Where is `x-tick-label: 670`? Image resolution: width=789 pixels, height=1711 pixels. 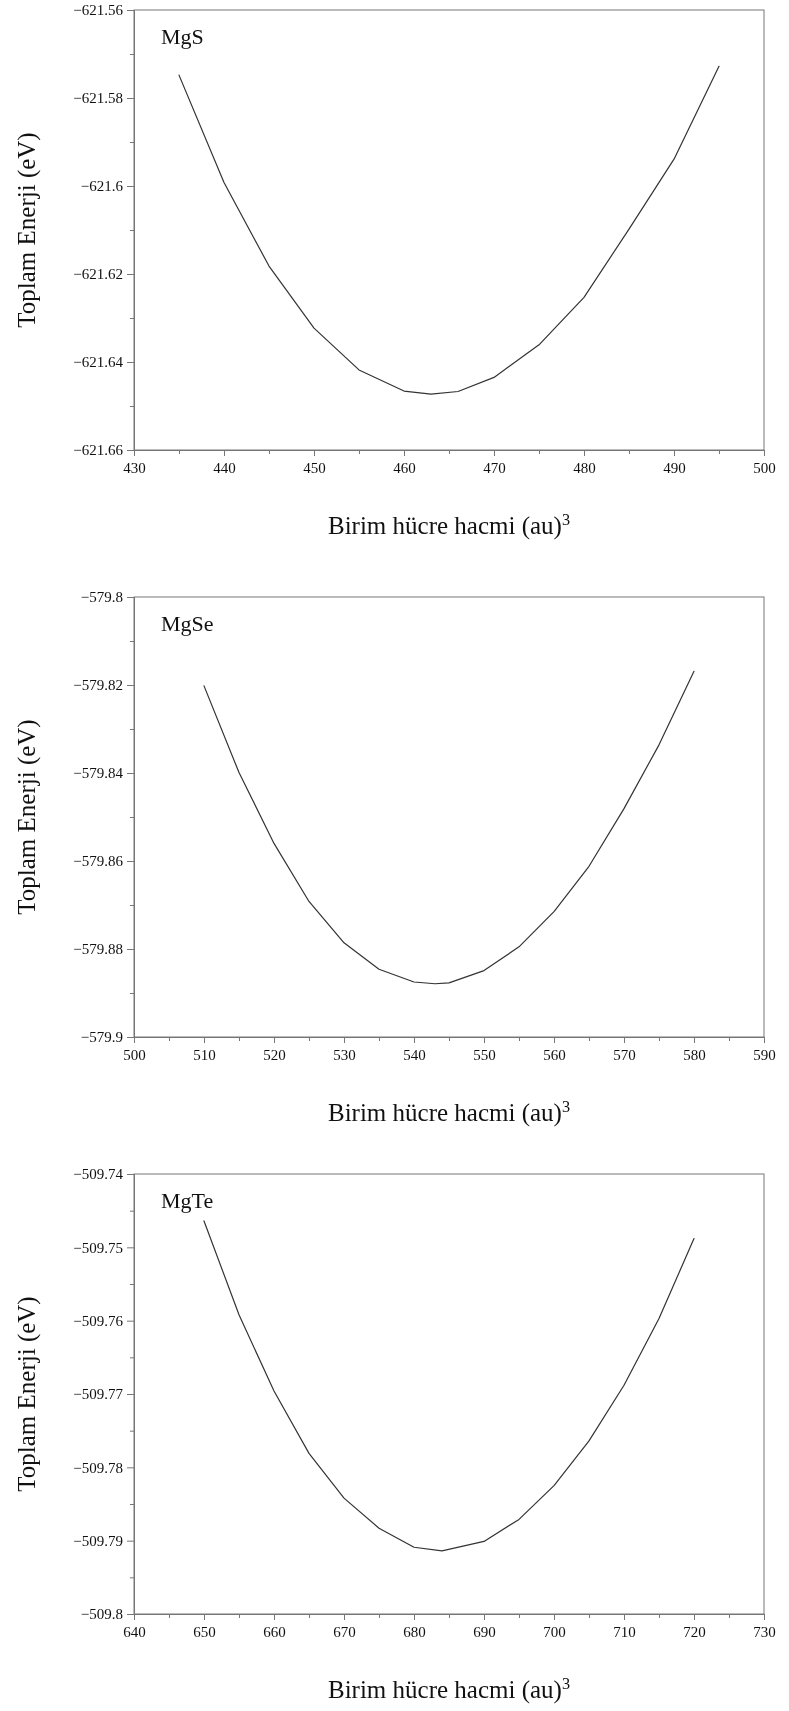 x-tick-label: 670 is located at coordinates (344, 1631).